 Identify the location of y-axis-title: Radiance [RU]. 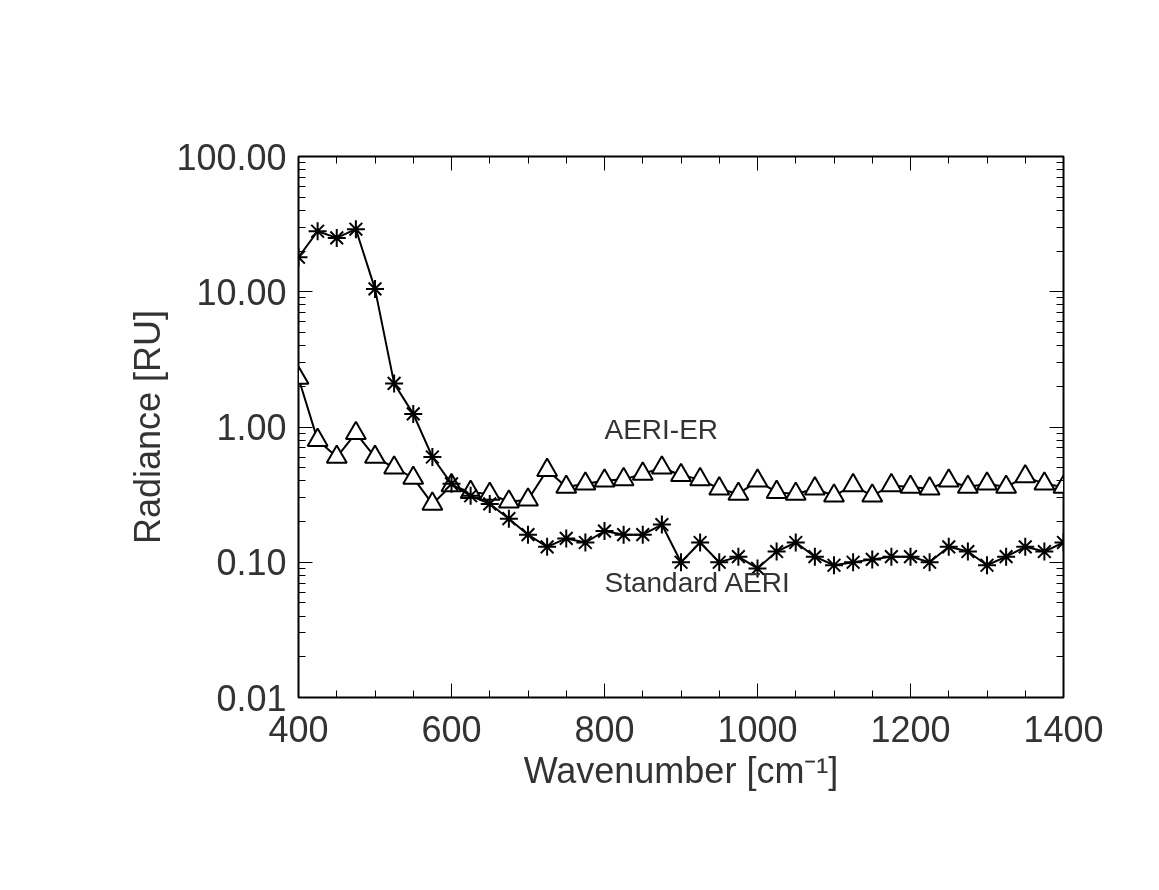
(148, 427).